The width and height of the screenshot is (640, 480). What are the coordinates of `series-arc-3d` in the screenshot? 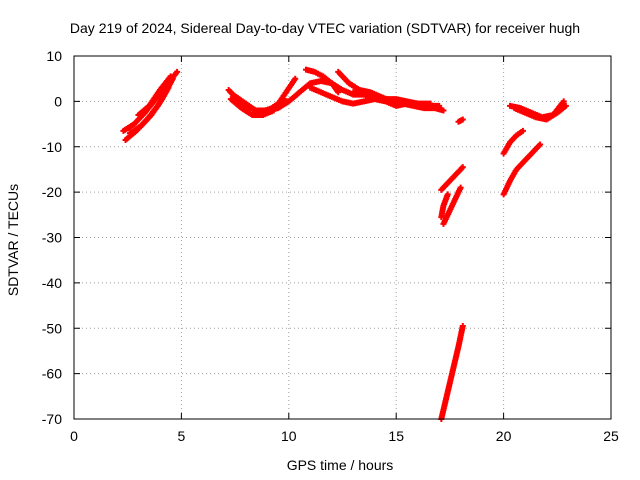 It's located at (392, 98).